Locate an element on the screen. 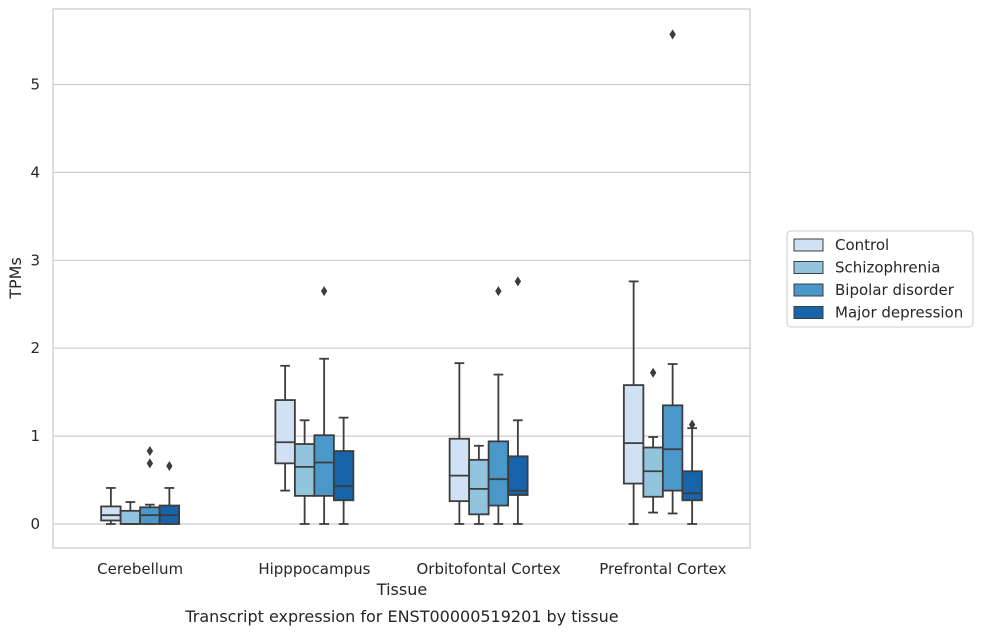 The height and width of the screenshot is (634, 983). legend-frame is located at coordinates (880, 279).